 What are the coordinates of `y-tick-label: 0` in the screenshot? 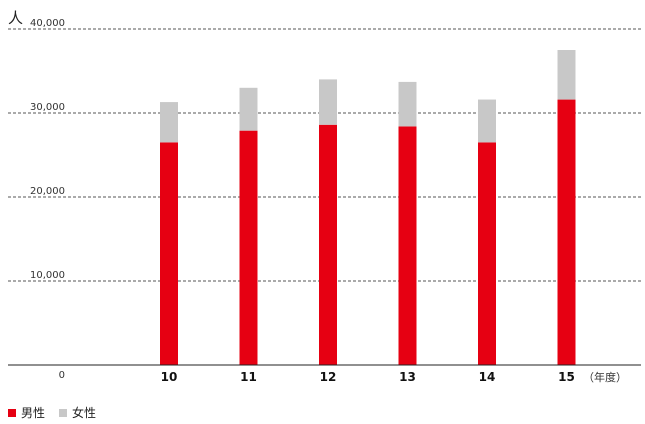 It's located at (62, 375).